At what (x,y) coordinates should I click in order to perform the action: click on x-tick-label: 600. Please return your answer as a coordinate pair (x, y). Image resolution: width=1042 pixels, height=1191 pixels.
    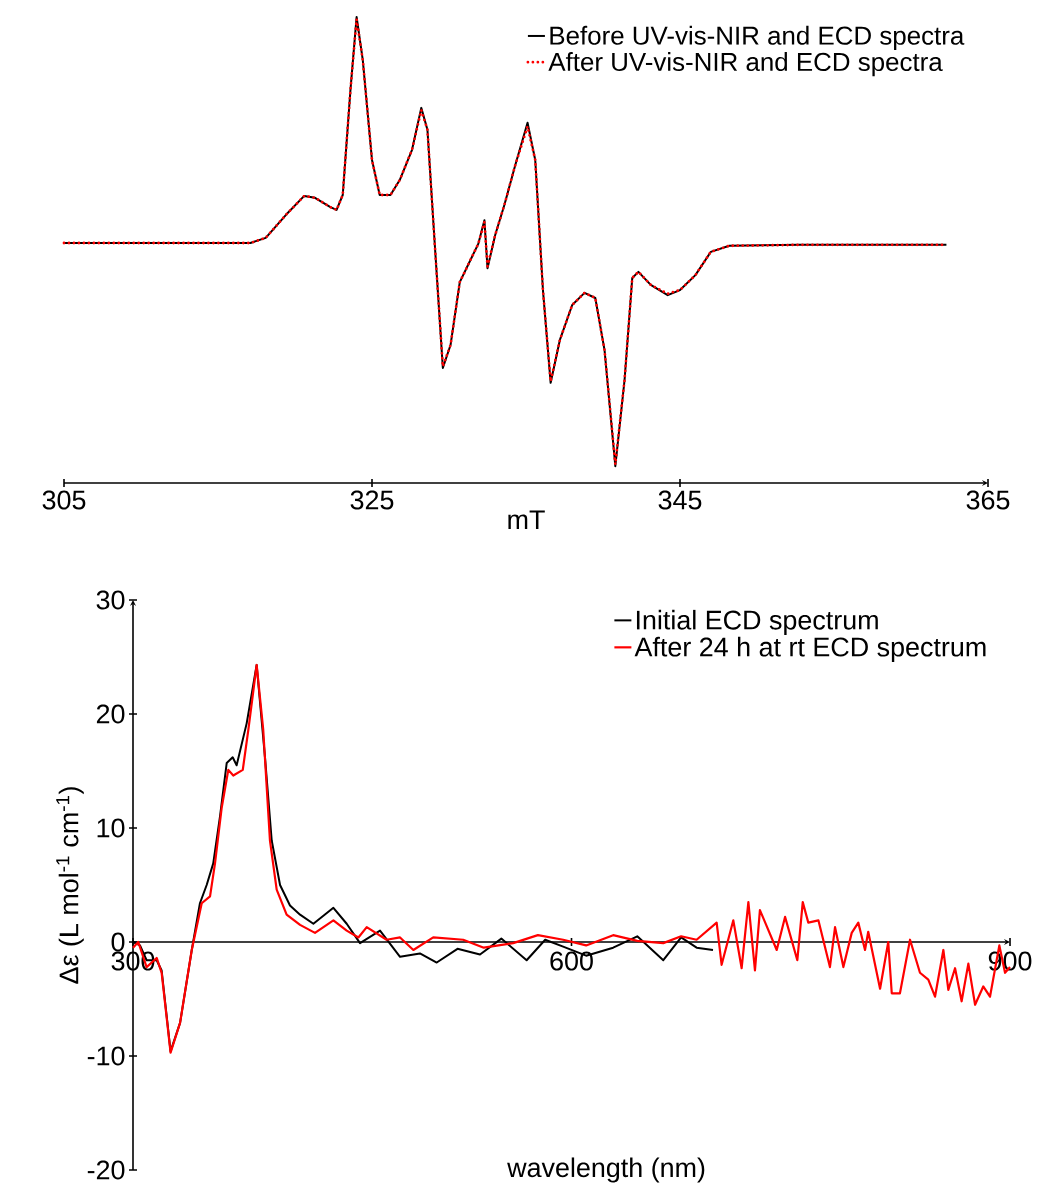
    Looking at the image, I should click on (571, 961).